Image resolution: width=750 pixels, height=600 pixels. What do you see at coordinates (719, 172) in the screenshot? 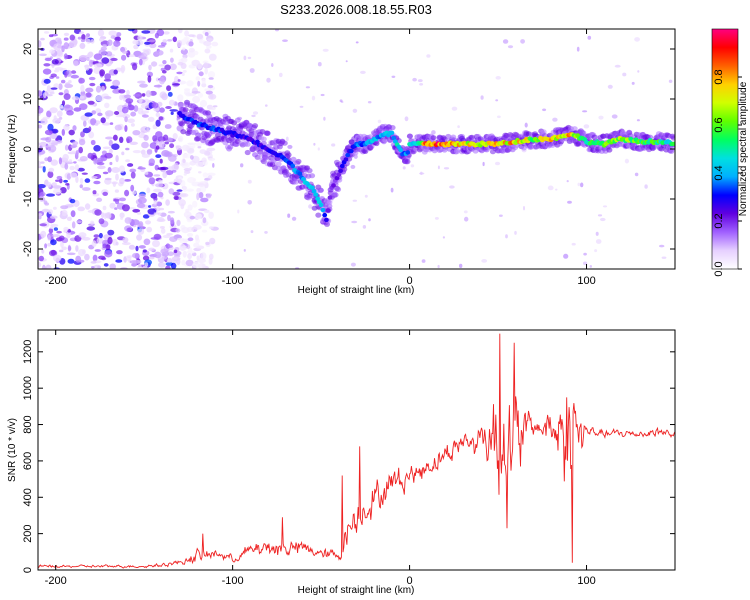
I see `colorbar-tick-label: 0.4` at bounding box center [719, 172].